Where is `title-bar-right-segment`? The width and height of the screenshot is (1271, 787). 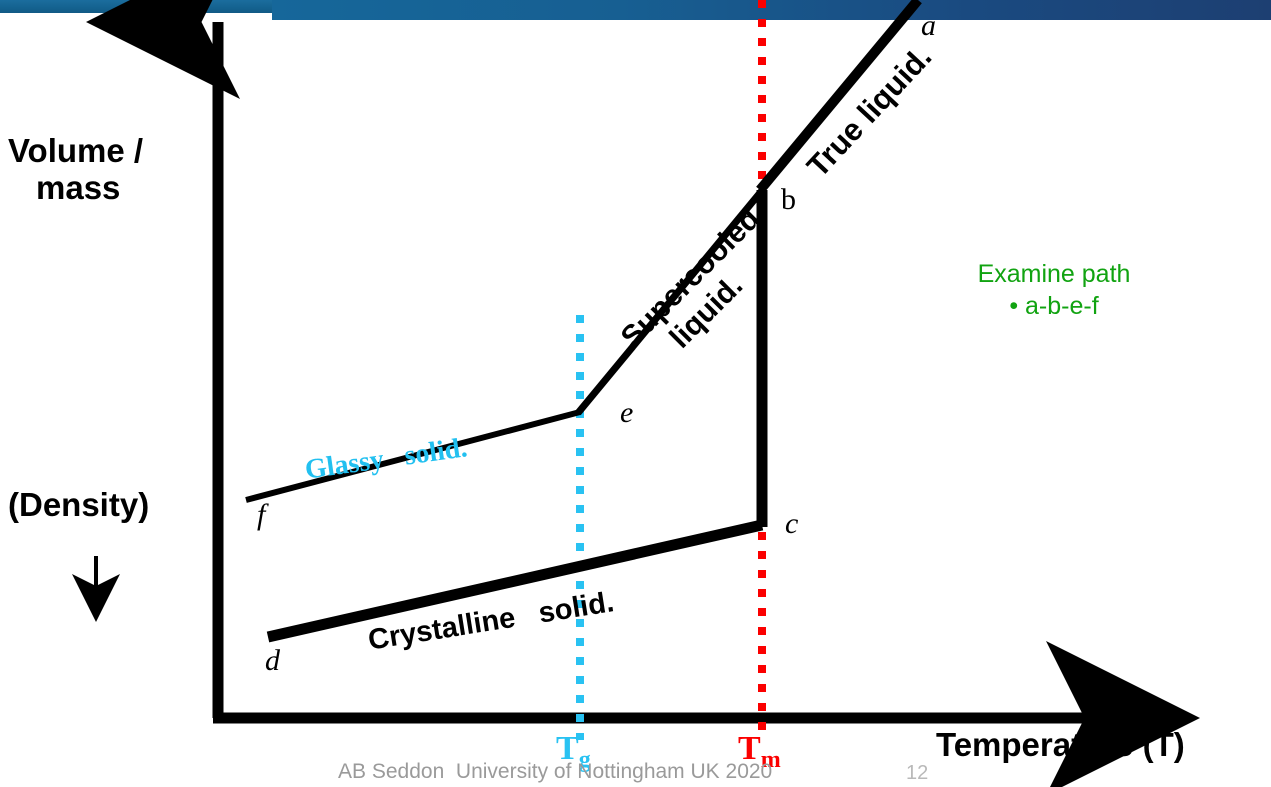 title-bar-right-segment is located at coordinates (771, 10).